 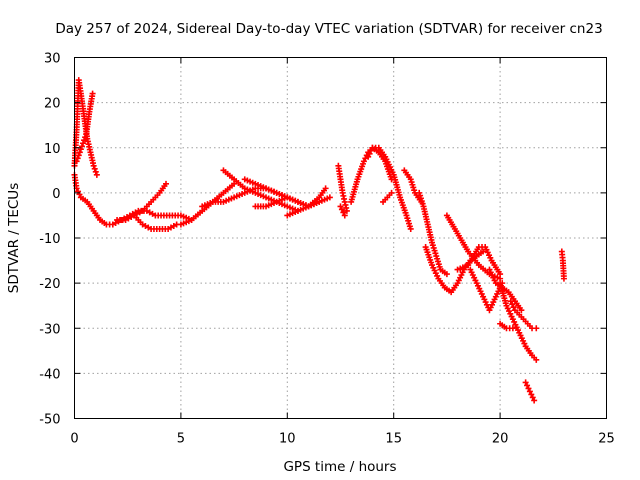 I want to click on y-tick-label: 10, so click(x=52, y=149).